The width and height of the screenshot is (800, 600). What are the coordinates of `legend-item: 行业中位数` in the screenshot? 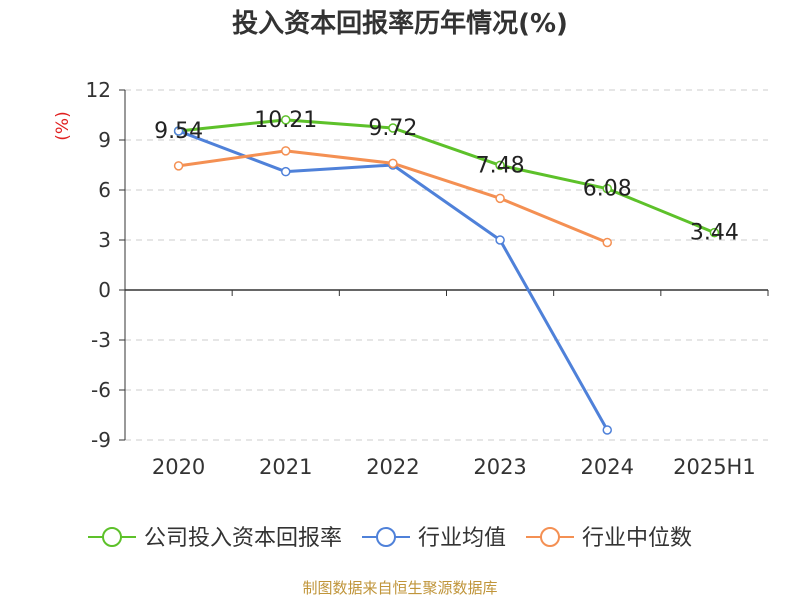 It's located at (609, 538).